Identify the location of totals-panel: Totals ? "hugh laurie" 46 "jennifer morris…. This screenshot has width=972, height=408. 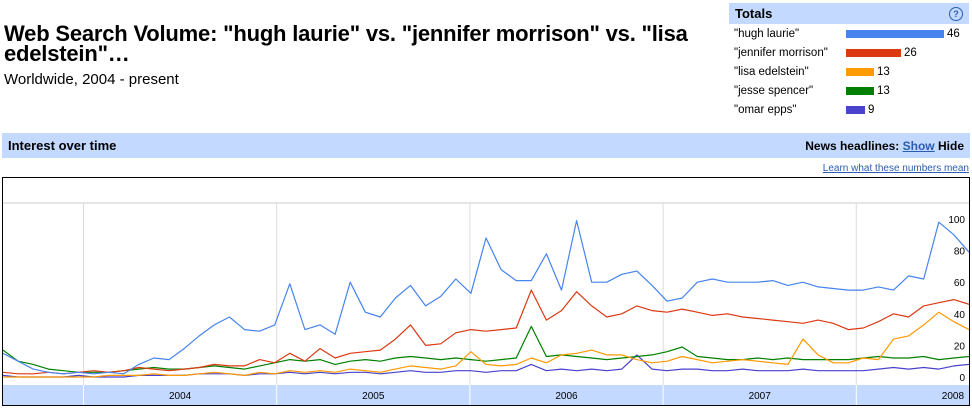
(849, 61).